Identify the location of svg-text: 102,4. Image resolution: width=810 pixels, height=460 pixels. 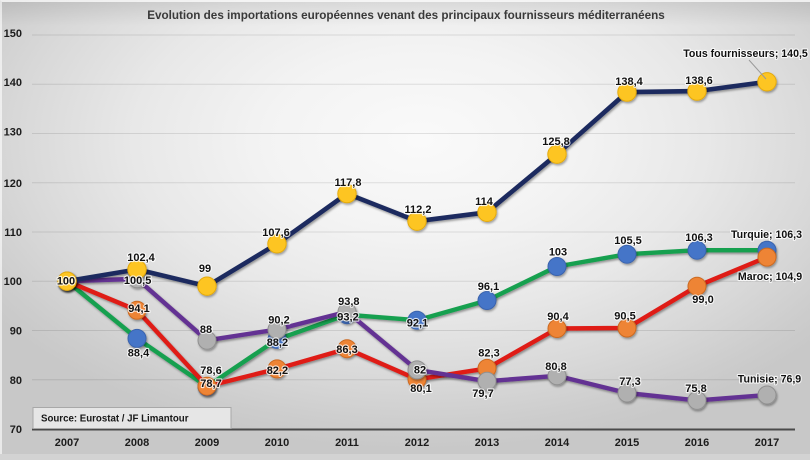
(141, 258).